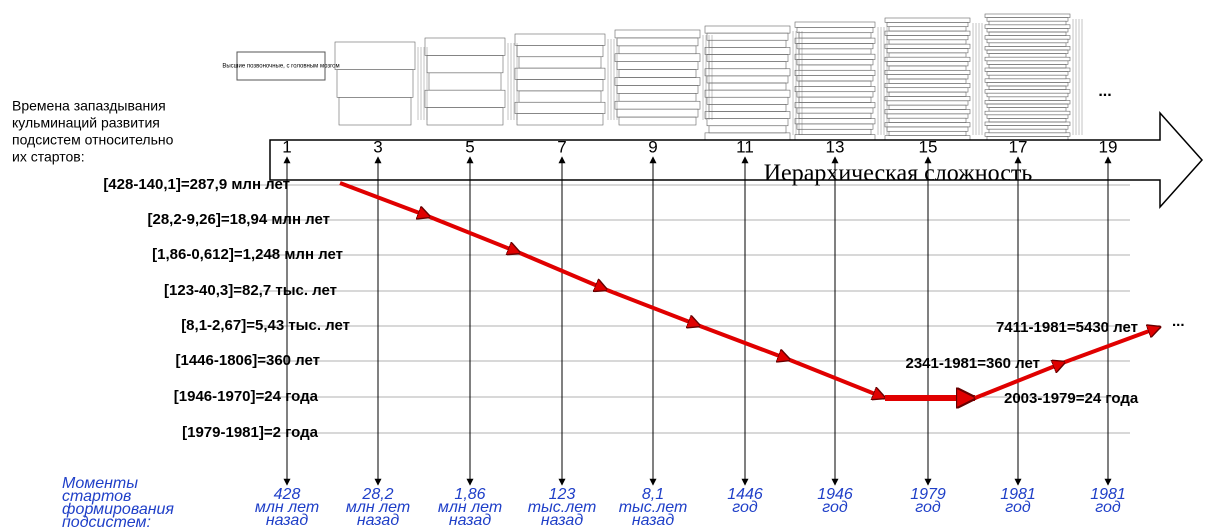 This screenshot has height=531, width=1212. I want to click on start-moment: 1981, so click(1108, 494).